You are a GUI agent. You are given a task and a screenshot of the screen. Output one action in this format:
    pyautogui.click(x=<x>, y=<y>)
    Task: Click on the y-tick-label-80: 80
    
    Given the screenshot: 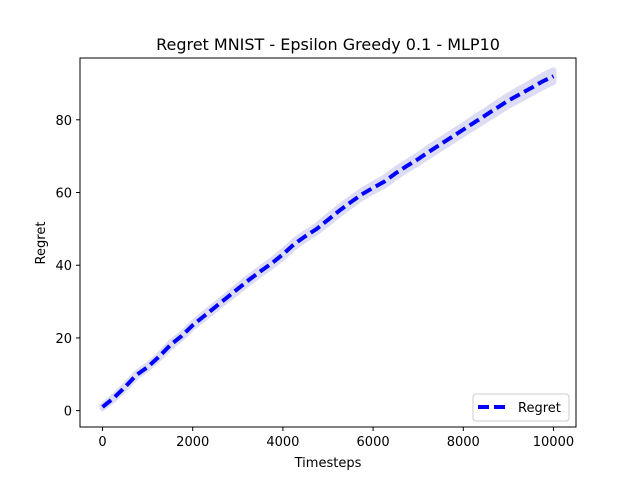 What is the action you would take?
    pyautogui.click(x=63, y=121)
    